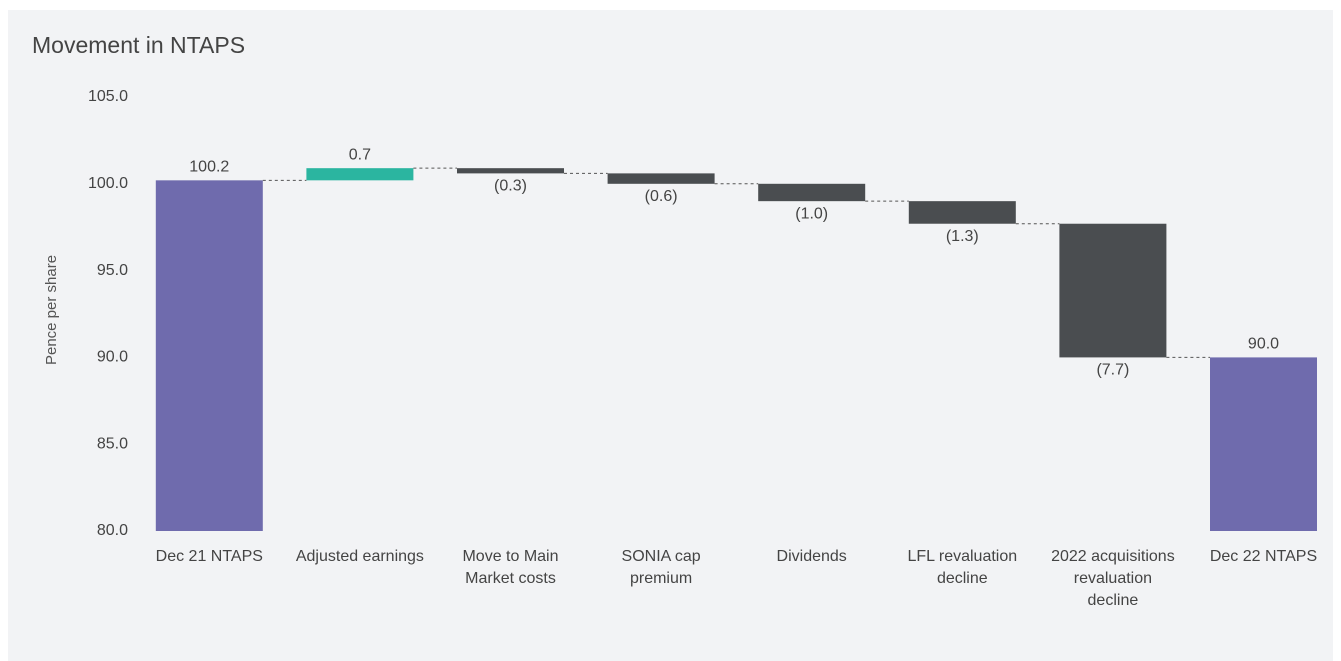 This screenshot has width=1341, height=661. Describe the element at coordinates (51, 310) in the screenshot. I see `y-axis-label: Pence per share` at that location.